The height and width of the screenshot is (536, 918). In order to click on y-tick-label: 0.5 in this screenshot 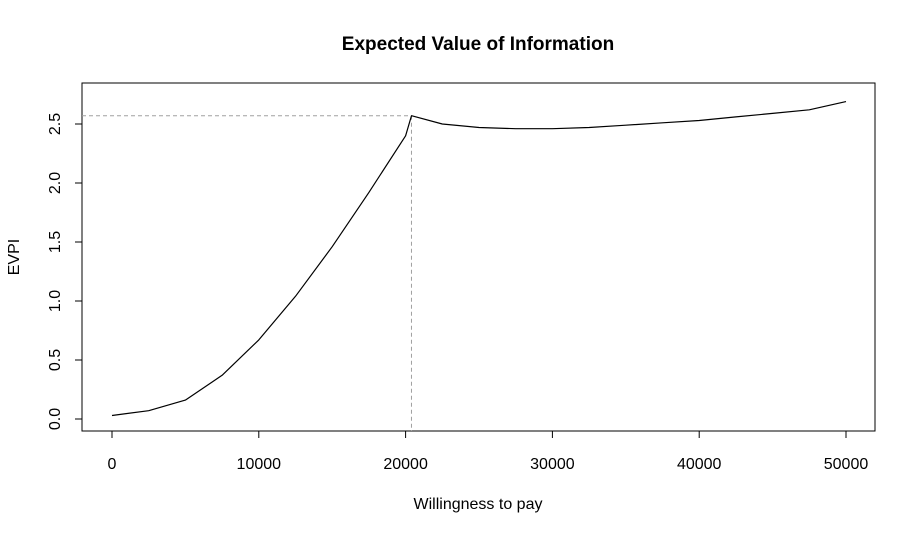, I will do `click(55, 360)`.